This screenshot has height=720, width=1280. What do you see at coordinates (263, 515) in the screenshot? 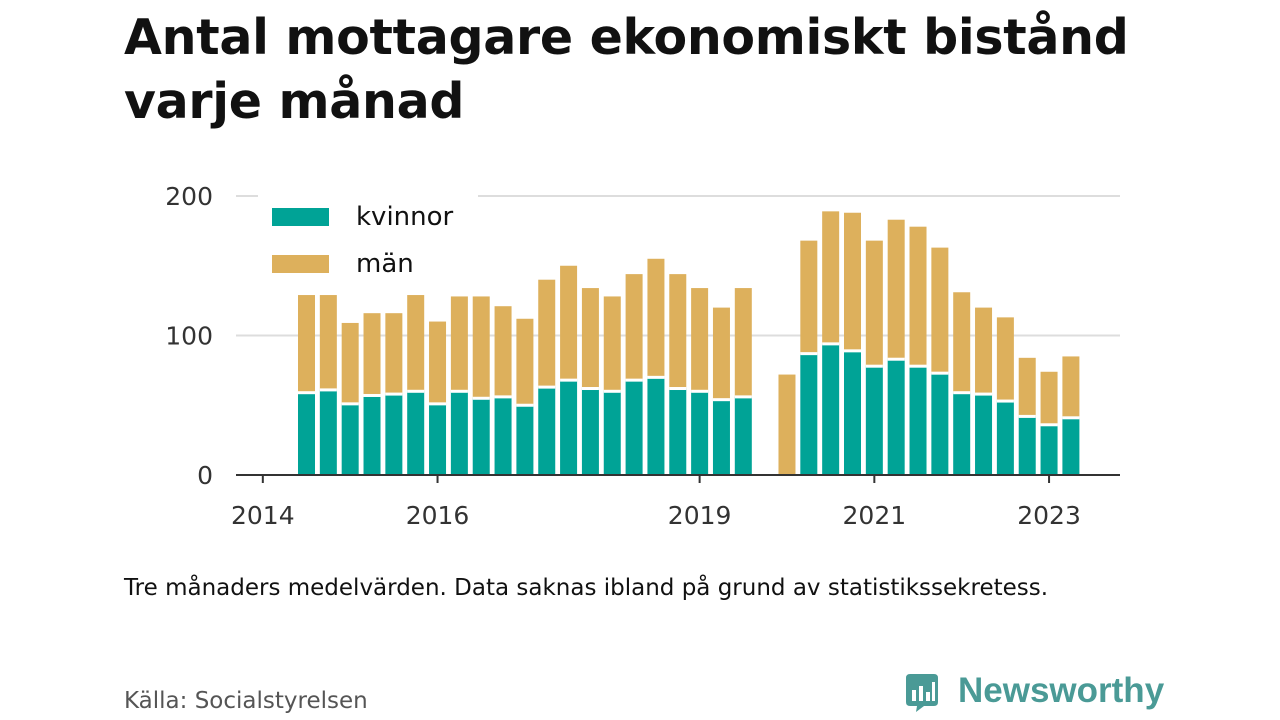
I see `x-tick-label: 2014` at bounding box center [263, 515].